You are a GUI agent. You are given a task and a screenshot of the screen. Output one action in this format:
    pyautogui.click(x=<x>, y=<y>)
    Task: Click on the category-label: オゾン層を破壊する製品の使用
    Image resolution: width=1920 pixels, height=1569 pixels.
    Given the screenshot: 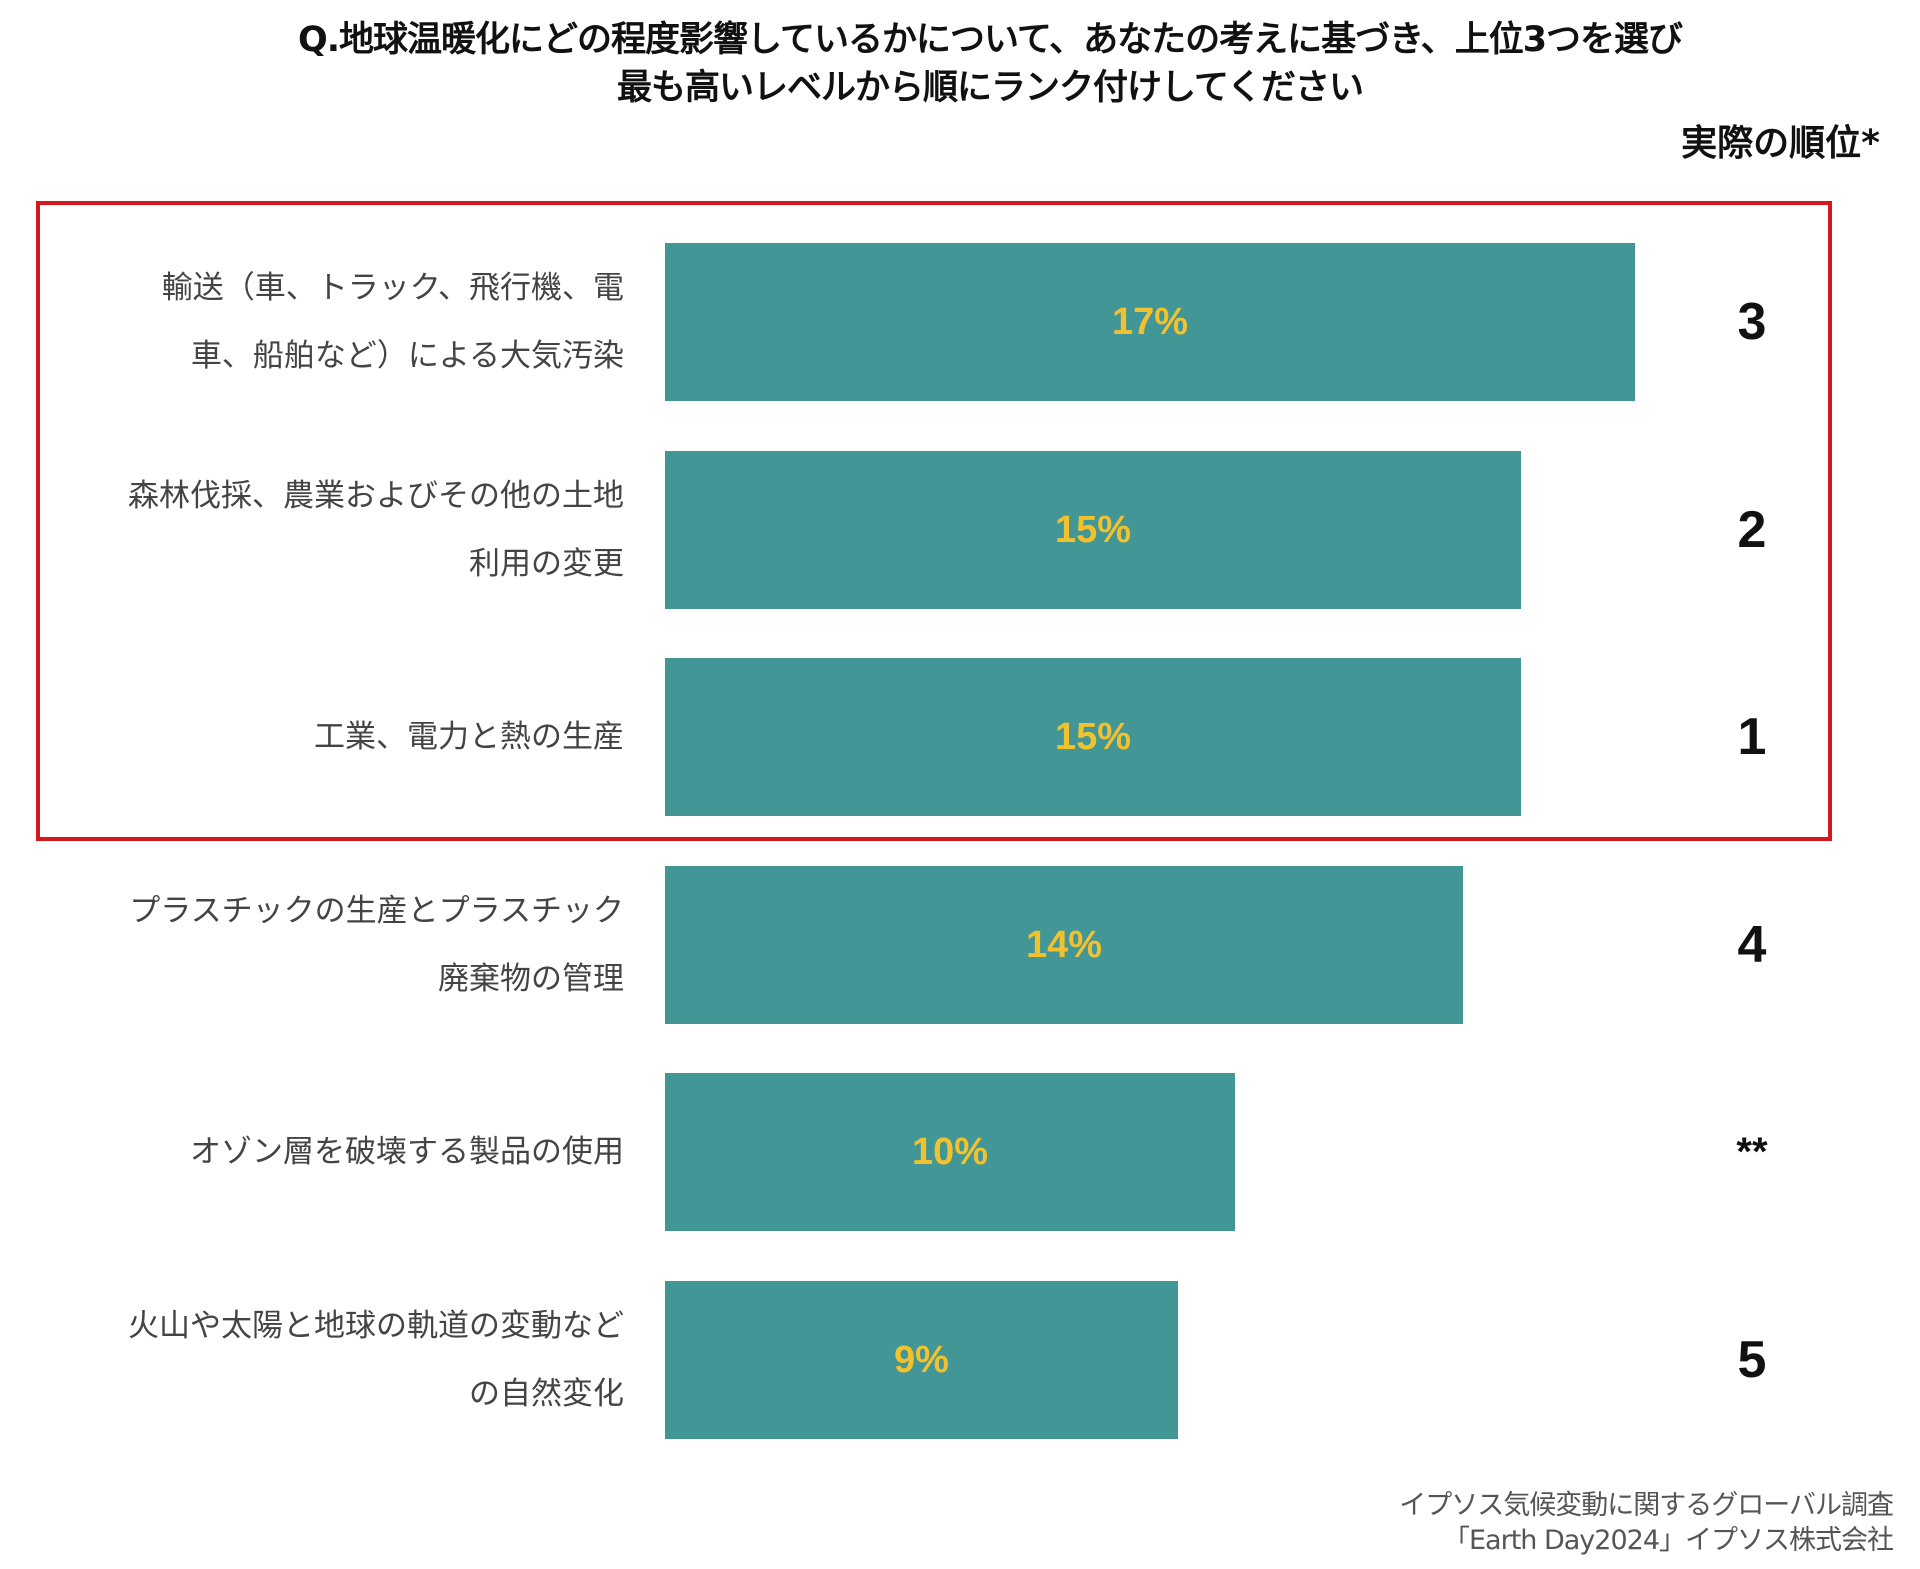 What is the action you would take?
    pyautogui.click(x=332, y=1152)
    